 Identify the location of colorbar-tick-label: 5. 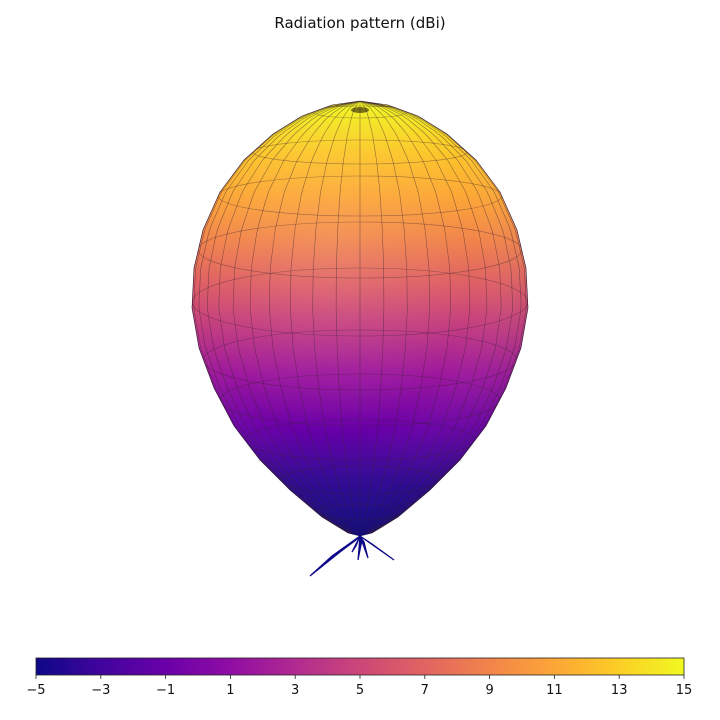
(360, 690).